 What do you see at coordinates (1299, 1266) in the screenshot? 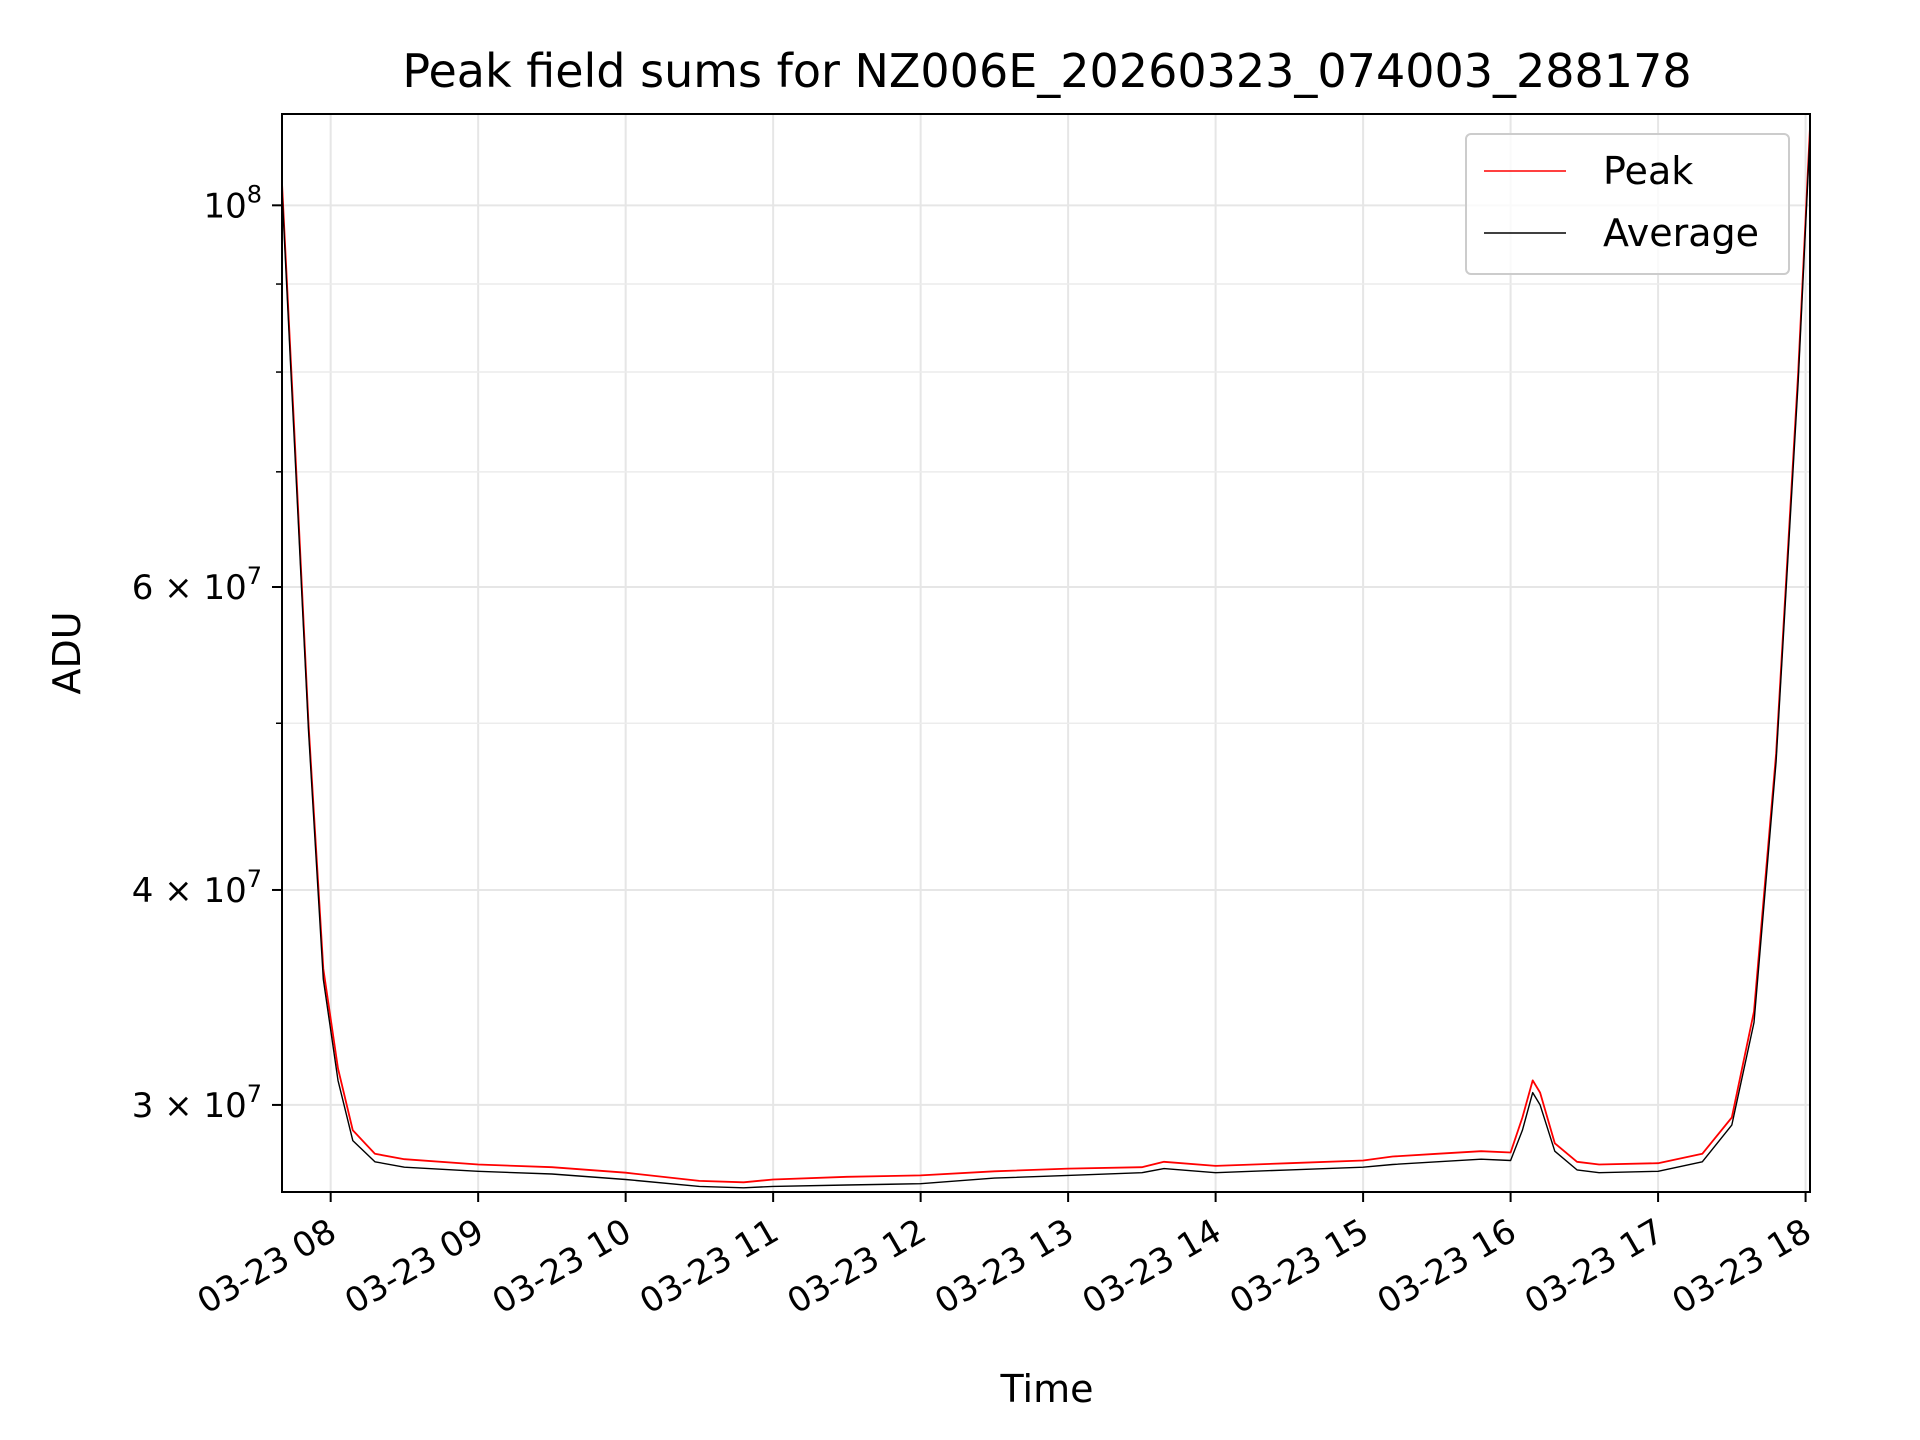
I see `x-tick-label: 03-23 15` at bounding box center [1299, 1266].